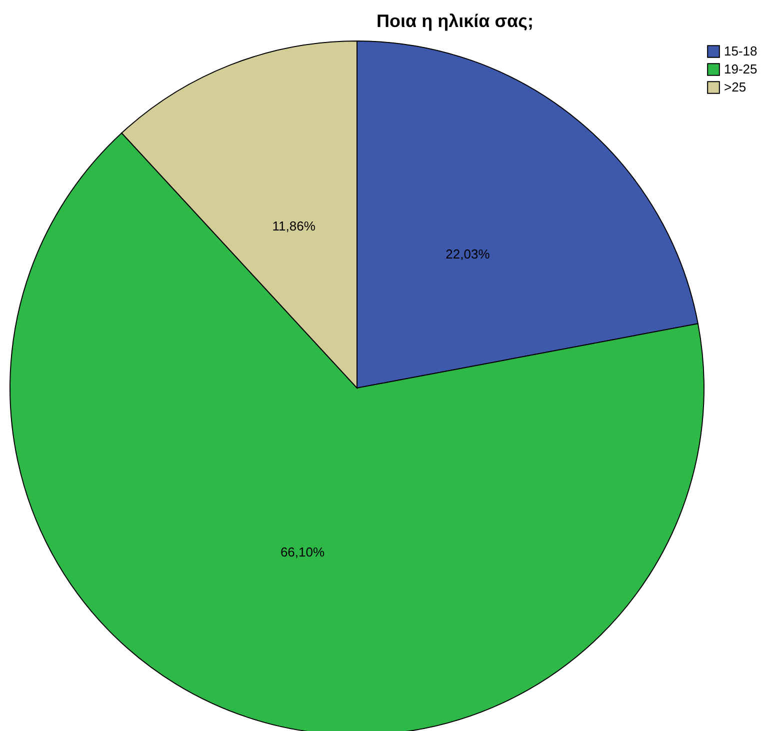 The image size is (771, 731). What do you see at coordinates (455, 21) in the screenshot?
I see `chart-title: Ποια η ηλικία σας;` at bounding box center [455, 21].